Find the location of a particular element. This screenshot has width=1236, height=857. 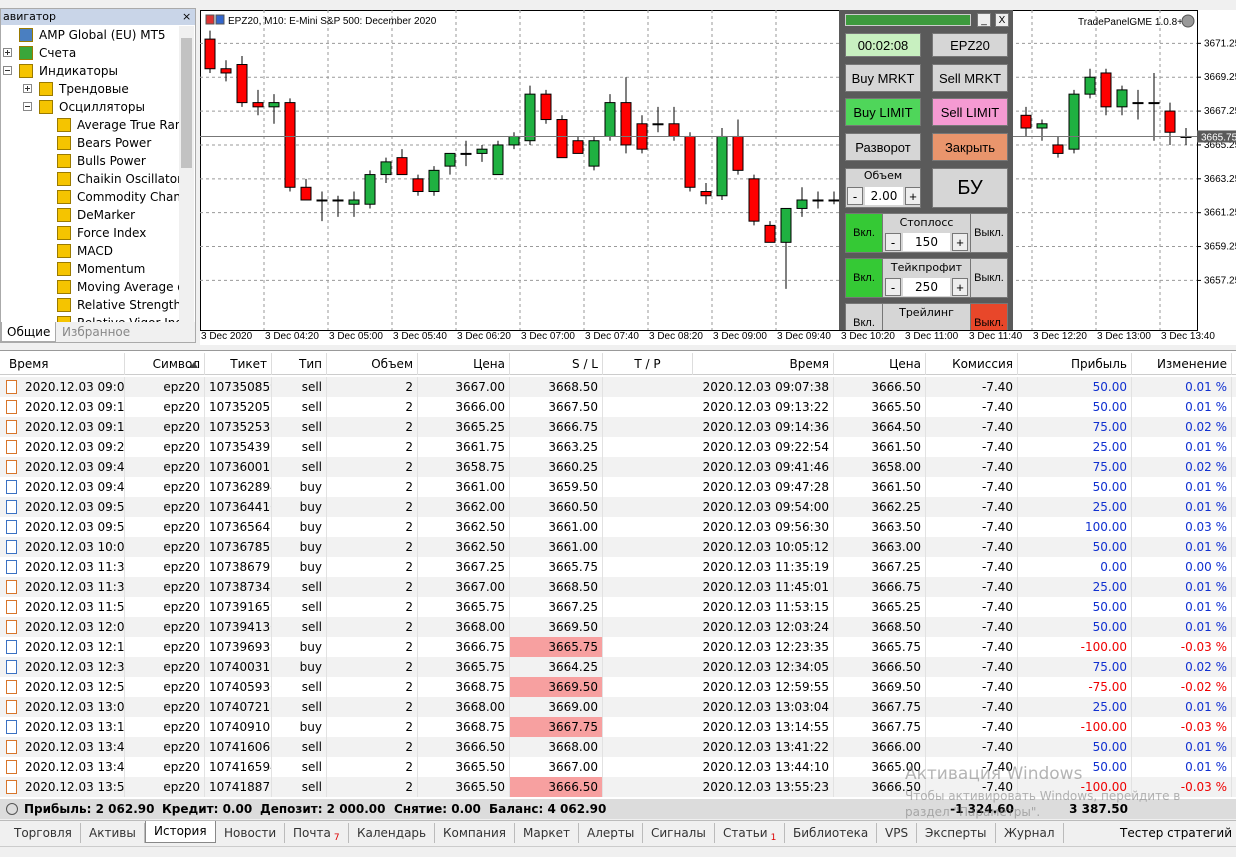

column-header: T / P is located at coordinates (648, 364).